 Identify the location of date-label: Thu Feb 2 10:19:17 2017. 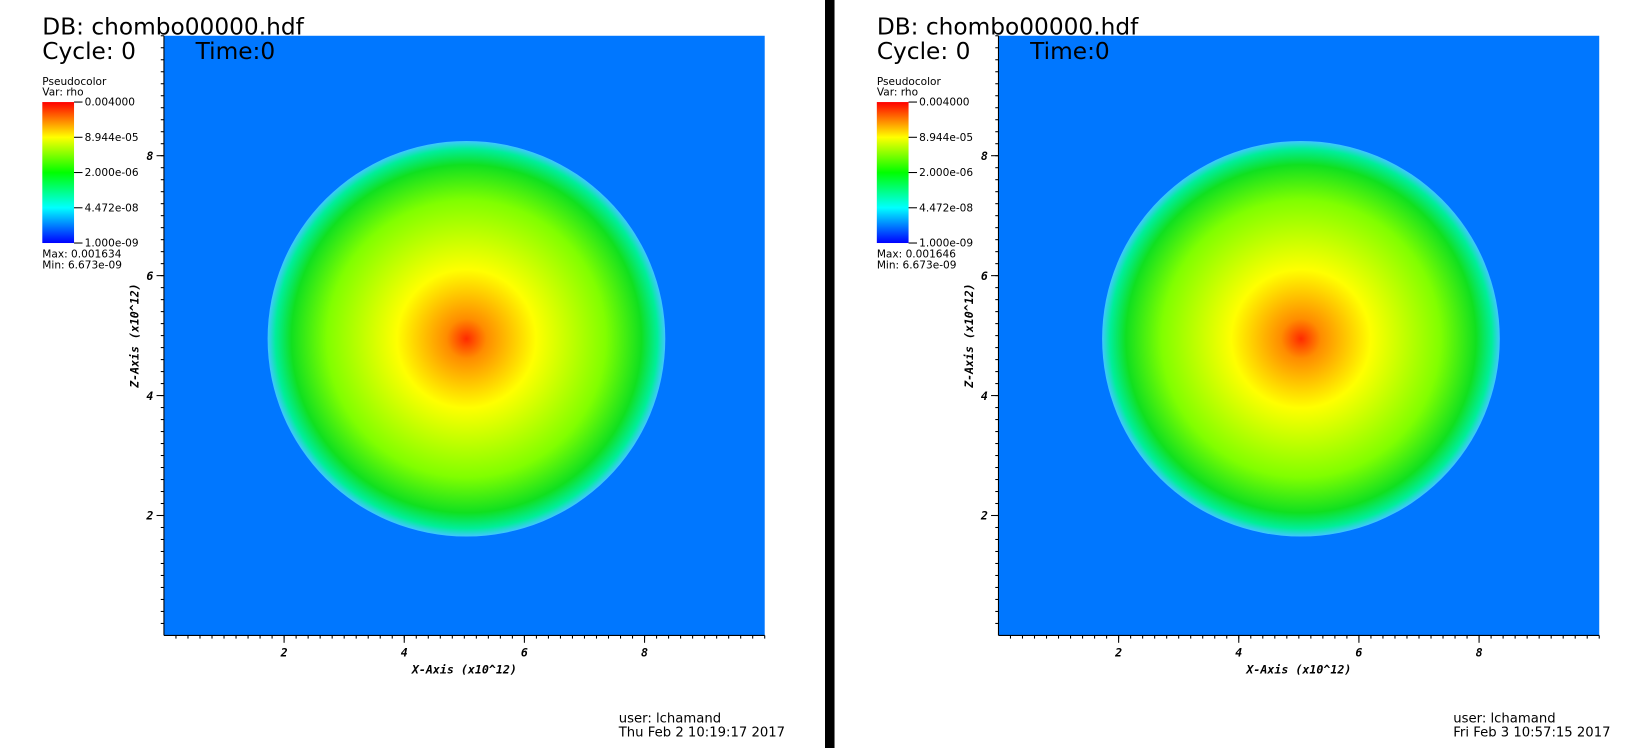
(701, 732).